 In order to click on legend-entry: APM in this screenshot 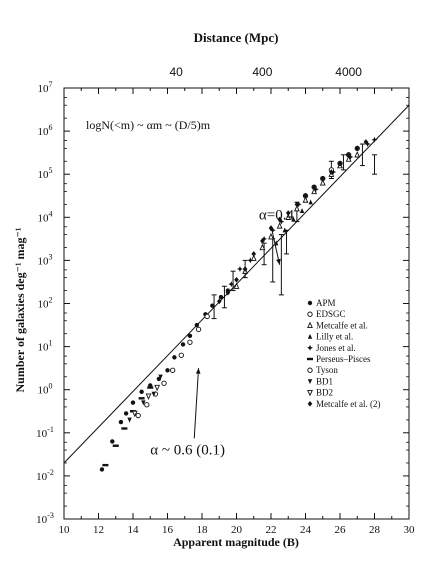, I will do `click(326, 303)`.